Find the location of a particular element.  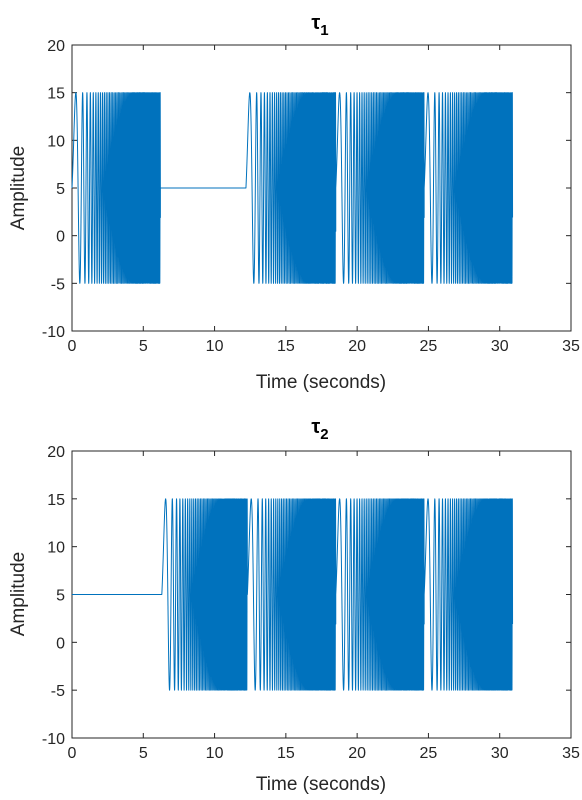

chart-title-tau1: τ1 is located at coordinates (319, 25).